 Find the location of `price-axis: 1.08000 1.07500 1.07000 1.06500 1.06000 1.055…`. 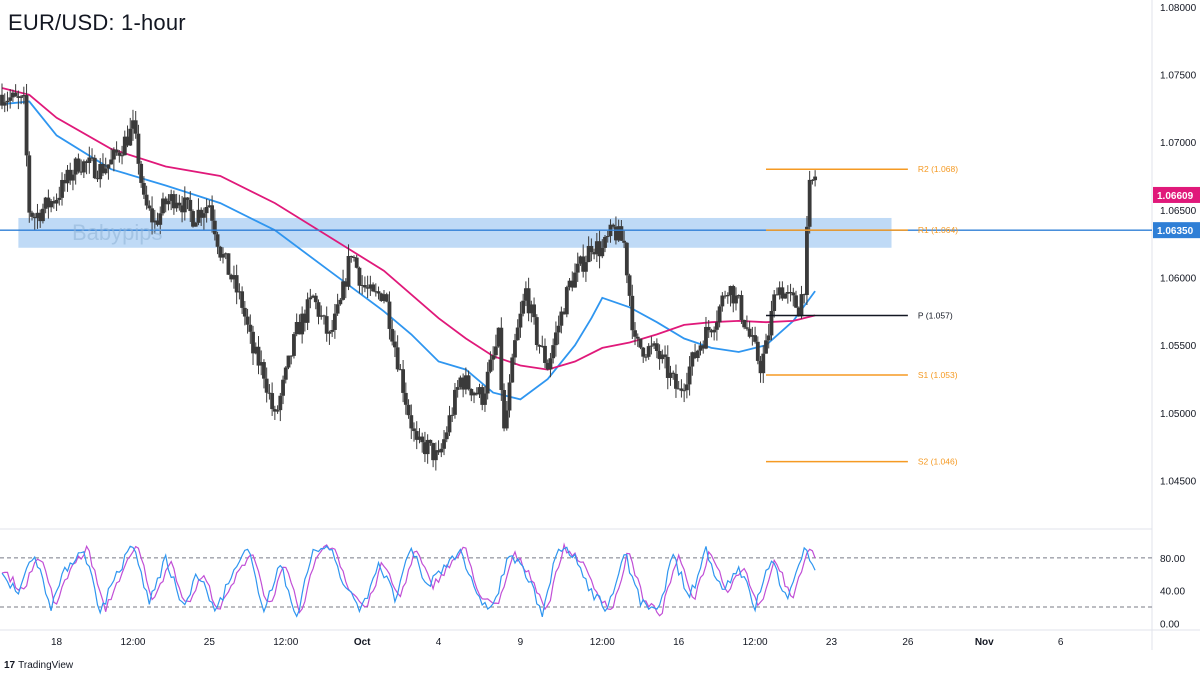

price-axis: 1.08000 1.07500 1.07000 1.06500 1.06000 1.055… is located at coordinates (1176, 245).